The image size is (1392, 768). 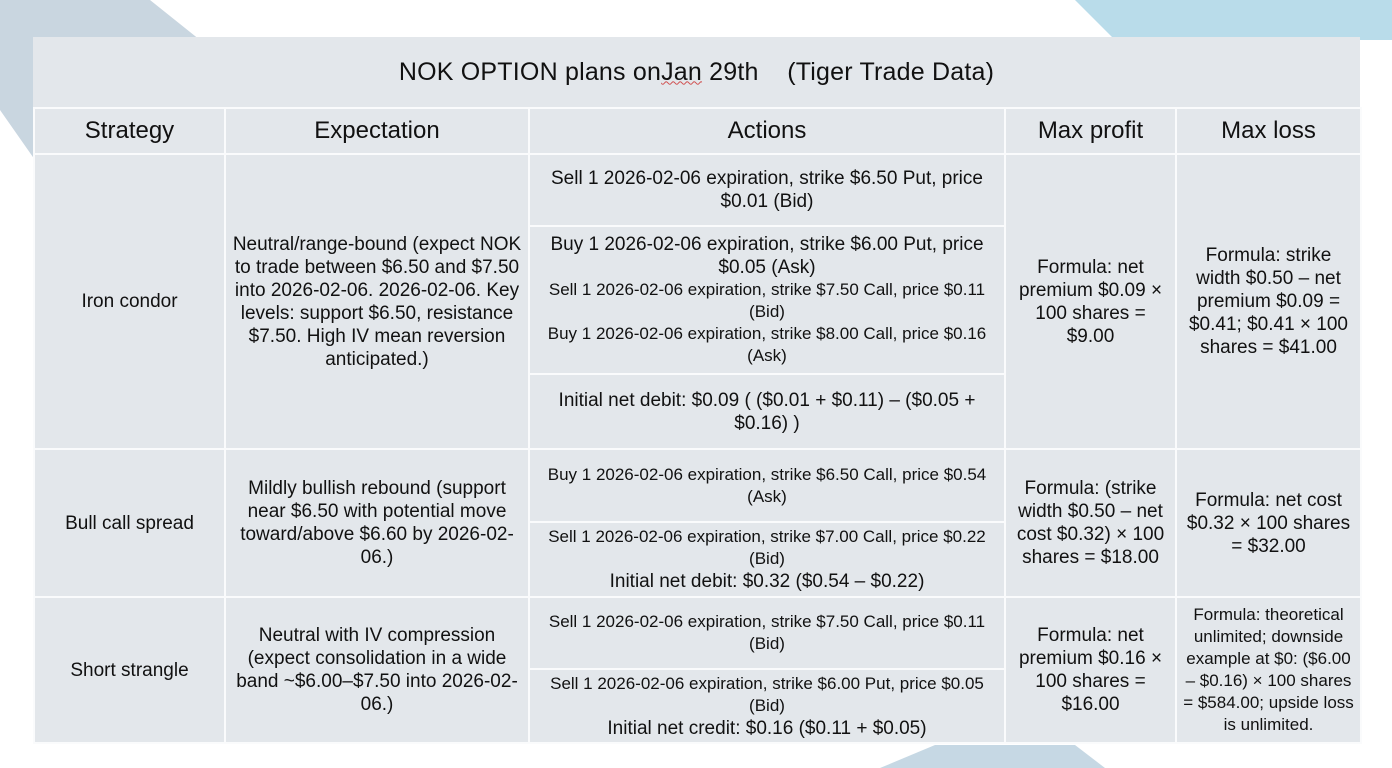 What do you see at coordinates (1268, 131) in the screenshot?
I see `header-max-loss: Max loss` at bounding box center [1268, 131].